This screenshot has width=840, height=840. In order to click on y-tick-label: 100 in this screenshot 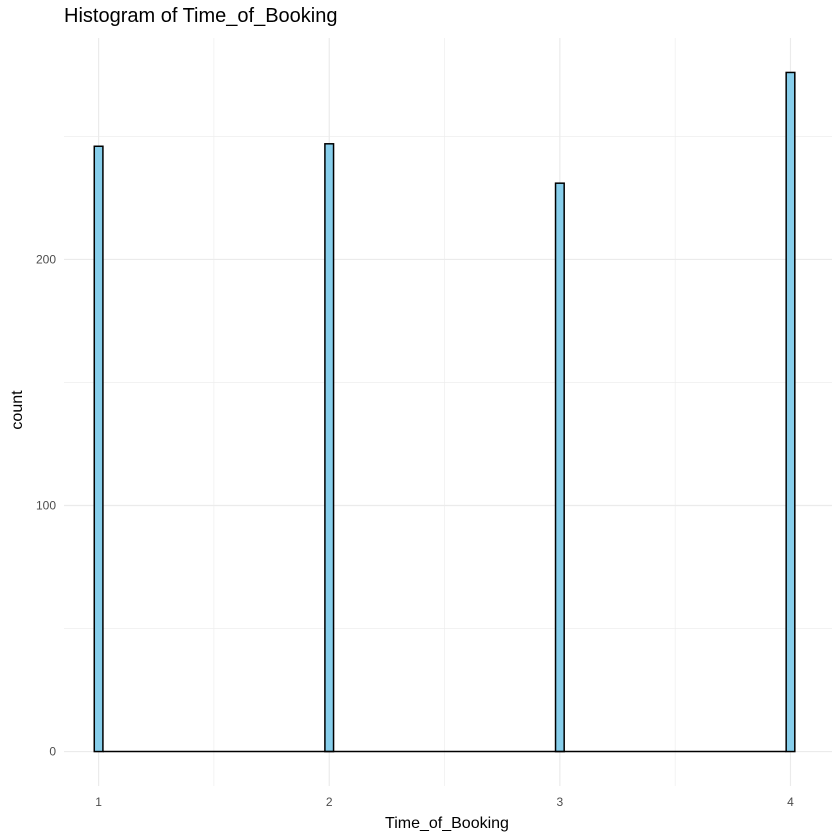, I will do `click(46, 506)`.